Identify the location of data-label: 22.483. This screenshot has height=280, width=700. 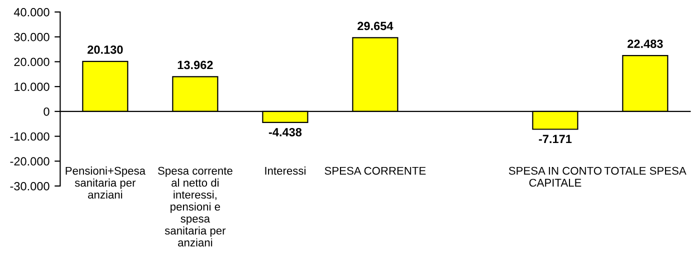
(645, 44).